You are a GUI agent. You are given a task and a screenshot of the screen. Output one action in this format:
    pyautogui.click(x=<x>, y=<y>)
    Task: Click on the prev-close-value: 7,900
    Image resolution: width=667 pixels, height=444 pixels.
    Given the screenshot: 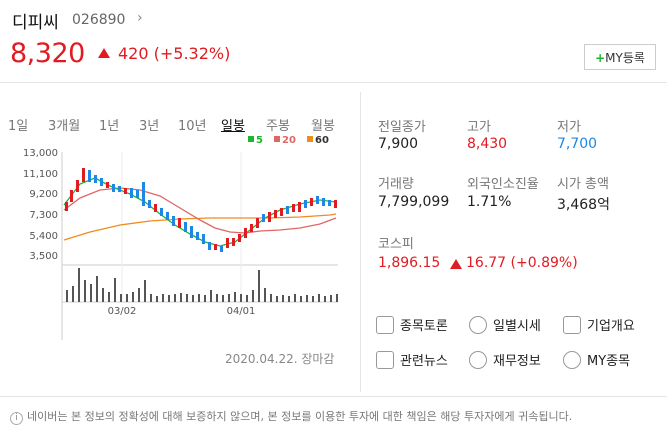 What is the action you would take?
    pyautogui.click(x=398, y=144)
    